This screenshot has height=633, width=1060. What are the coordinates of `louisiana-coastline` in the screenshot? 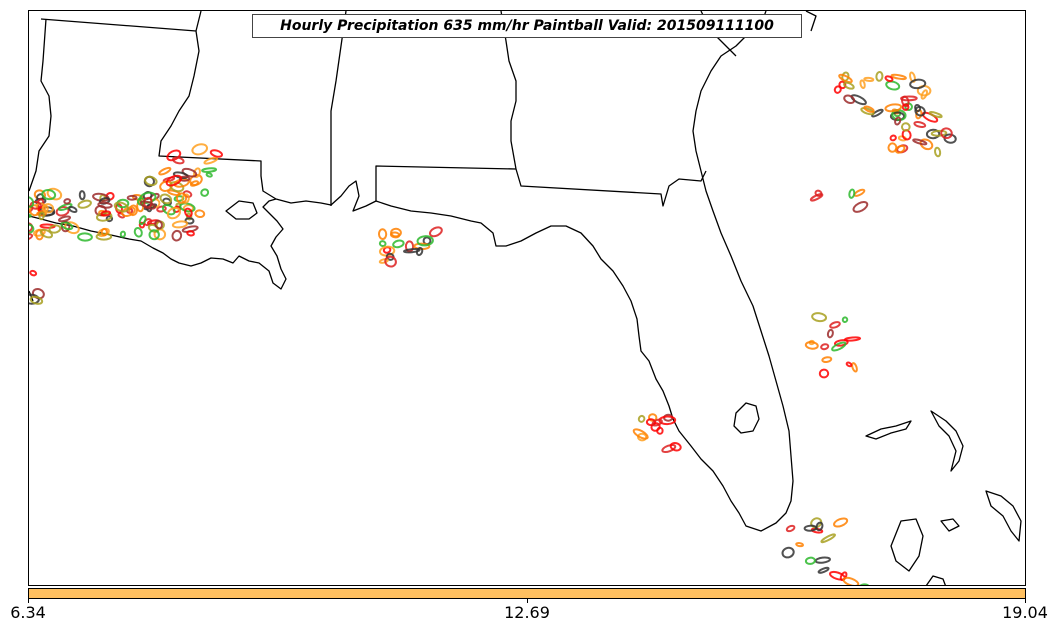 It's located at (158, 244).